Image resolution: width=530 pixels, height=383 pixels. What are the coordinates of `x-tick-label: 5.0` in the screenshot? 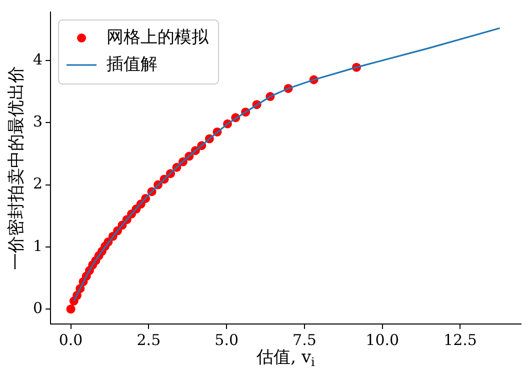 It's located at (226, 339).